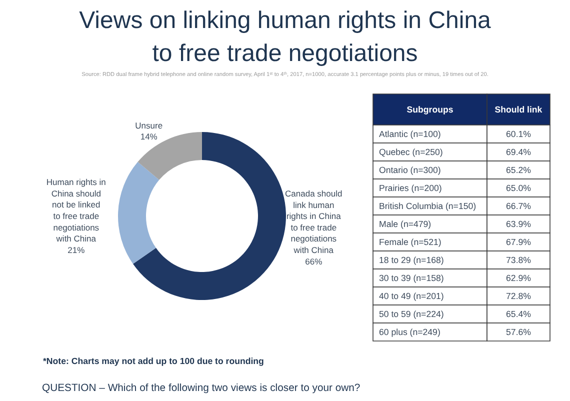  I want to click on category-label: Male (n=479), so click(405, 224).